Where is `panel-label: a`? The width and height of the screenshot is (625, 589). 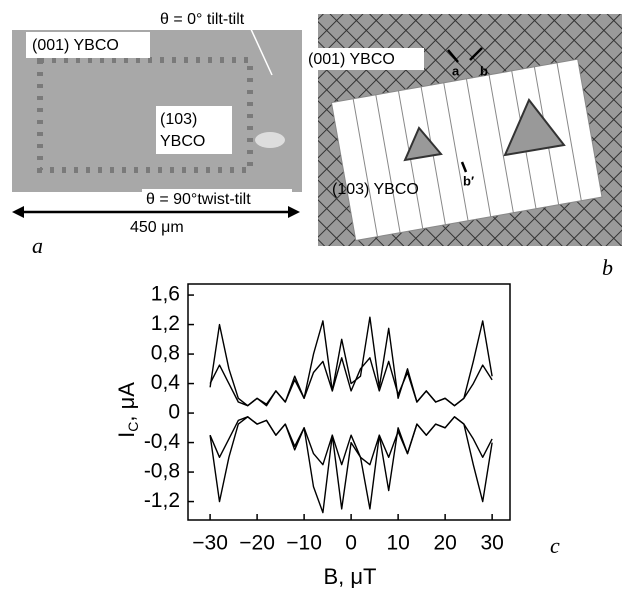 panel-label: a is located at coordinates (37, 245).